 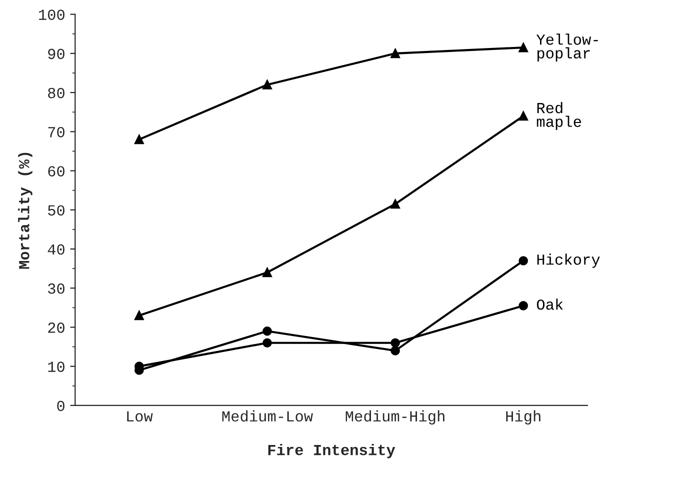 What do you see at coordinates (56, 171) in the screenshot?
I see `y-tick-label: 60` at bounding box center [56, 171].